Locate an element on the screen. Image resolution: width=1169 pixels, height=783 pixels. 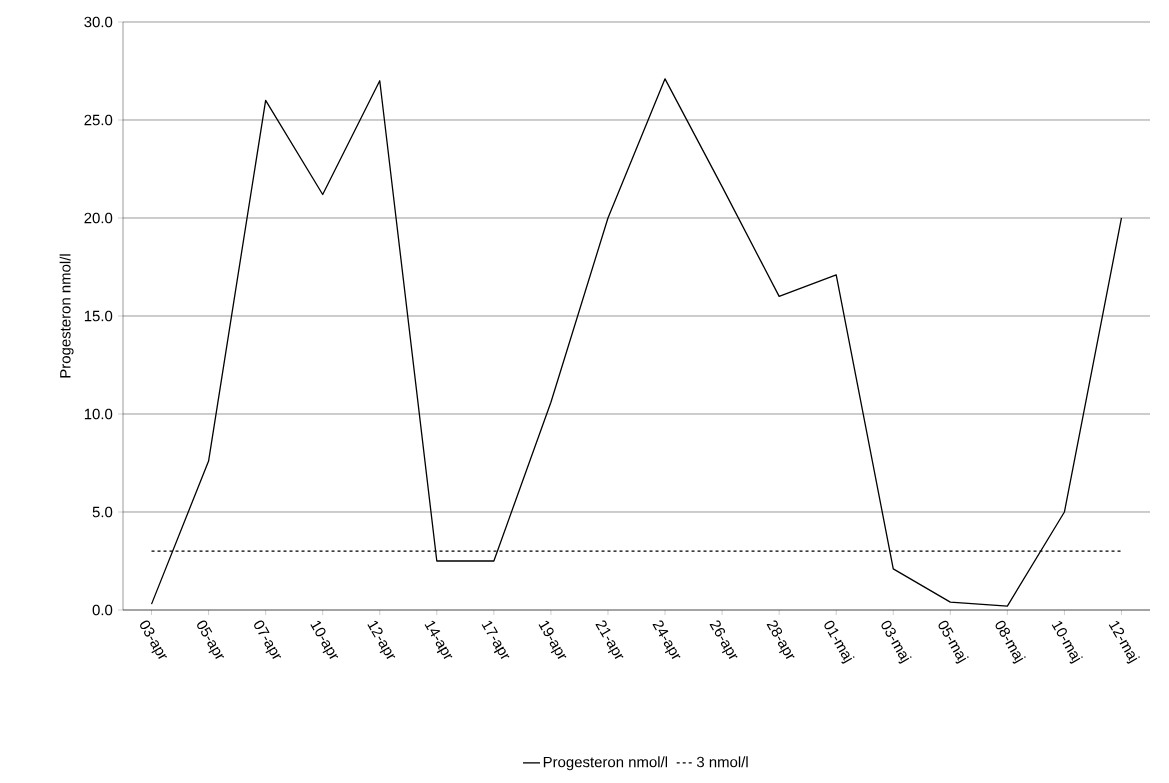
y-tick-label: 0.0 is located at coordinates (102, 610).